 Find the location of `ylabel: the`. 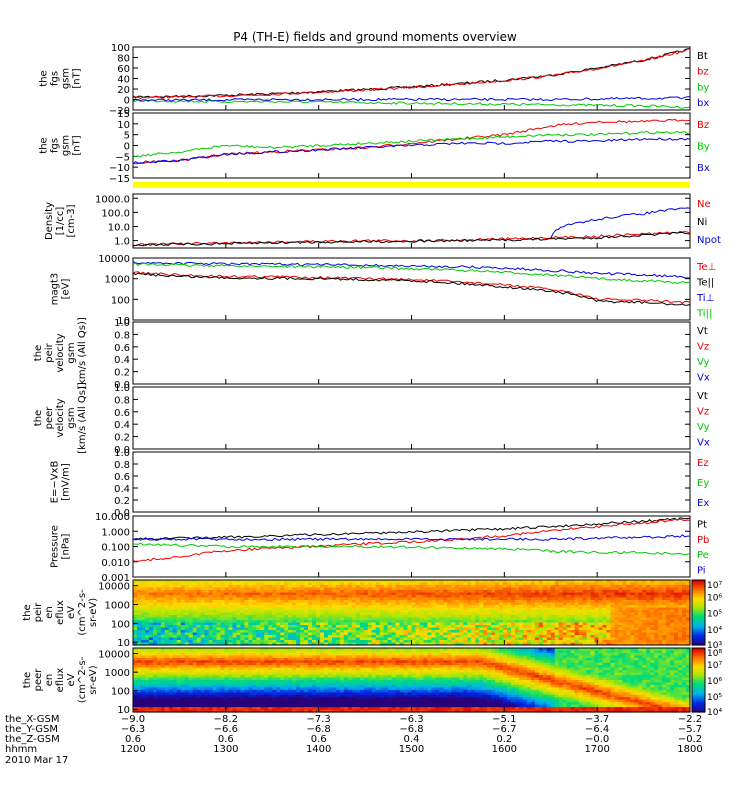

ylabel: the is located at coordinates (44, 145).